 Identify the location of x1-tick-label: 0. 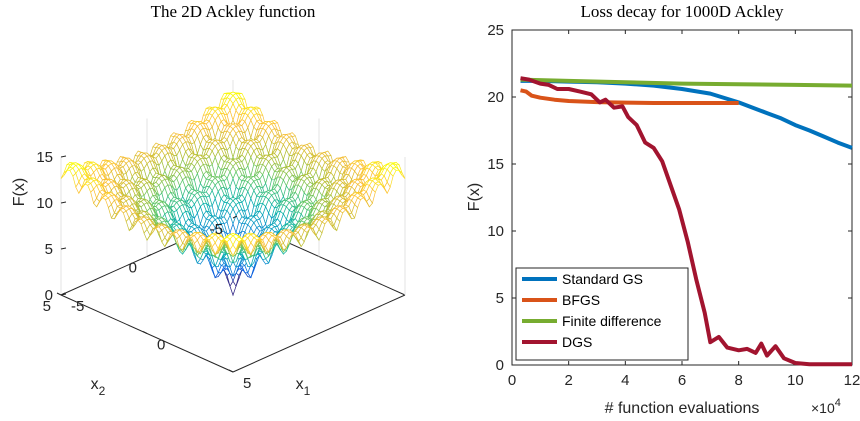
(161, 345).